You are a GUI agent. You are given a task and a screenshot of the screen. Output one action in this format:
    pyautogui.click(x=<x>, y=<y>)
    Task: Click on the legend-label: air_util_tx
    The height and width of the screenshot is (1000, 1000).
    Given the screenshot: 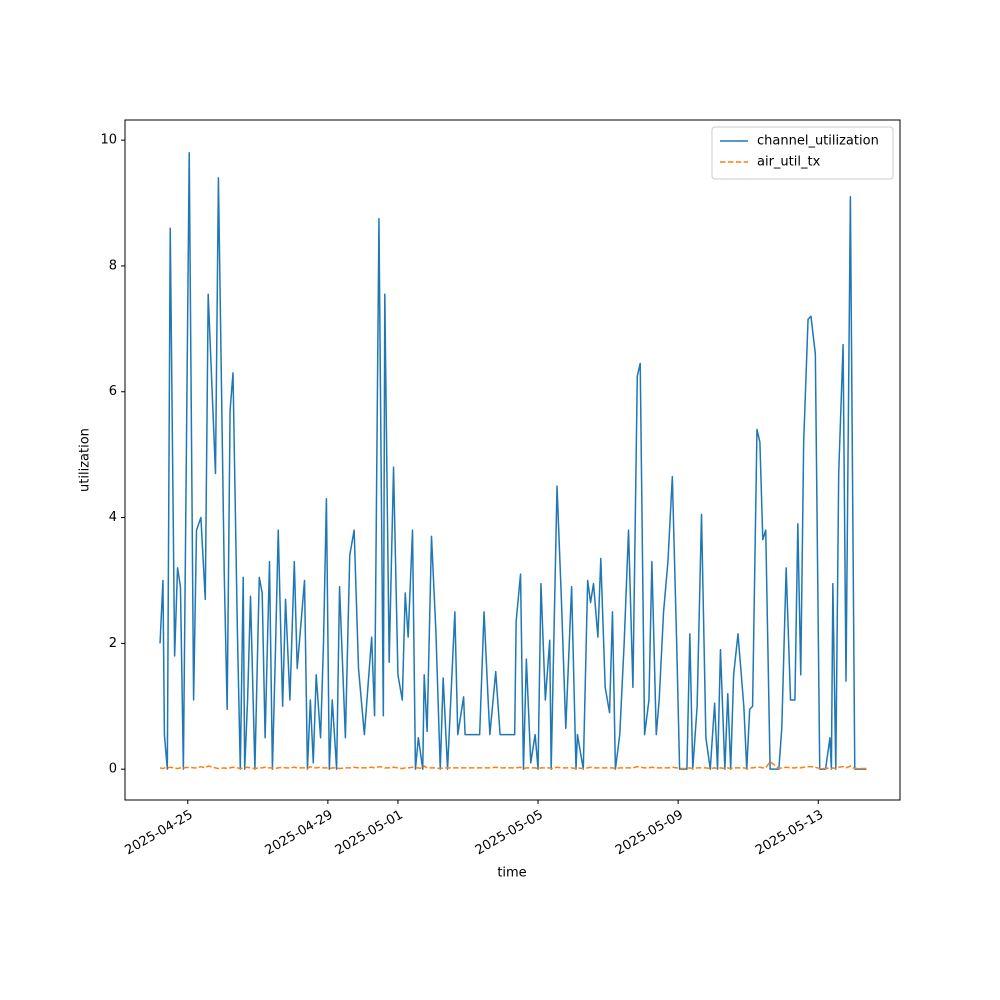 What is the action you would take?
    pyautogui.click(x=789, y=162)
    